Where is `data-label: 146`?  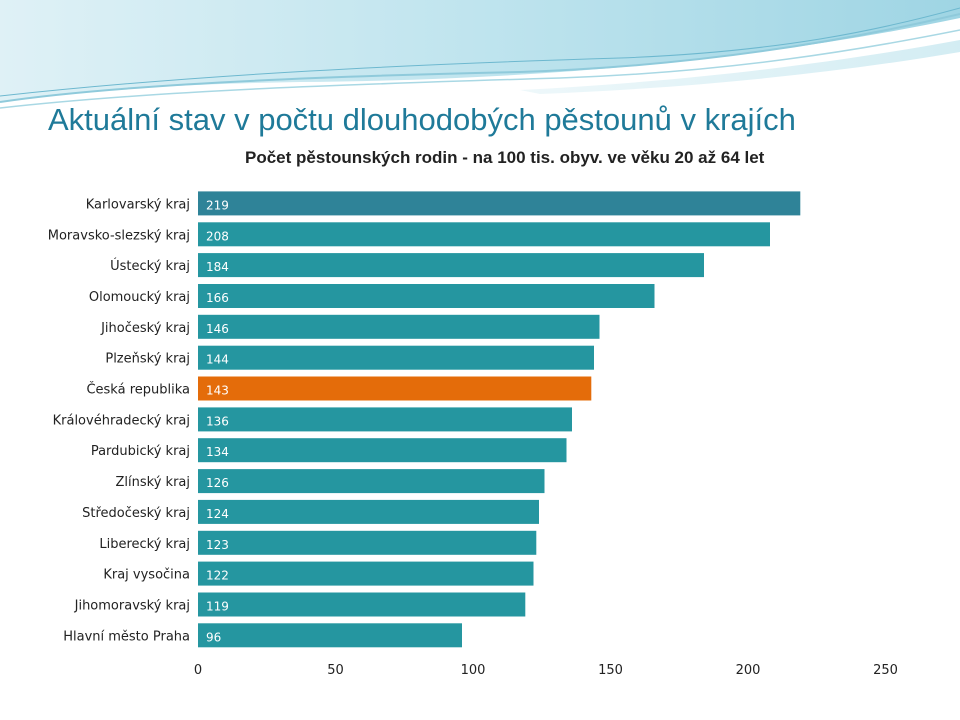
data-label: 146 is located at coordinates (217, 329).